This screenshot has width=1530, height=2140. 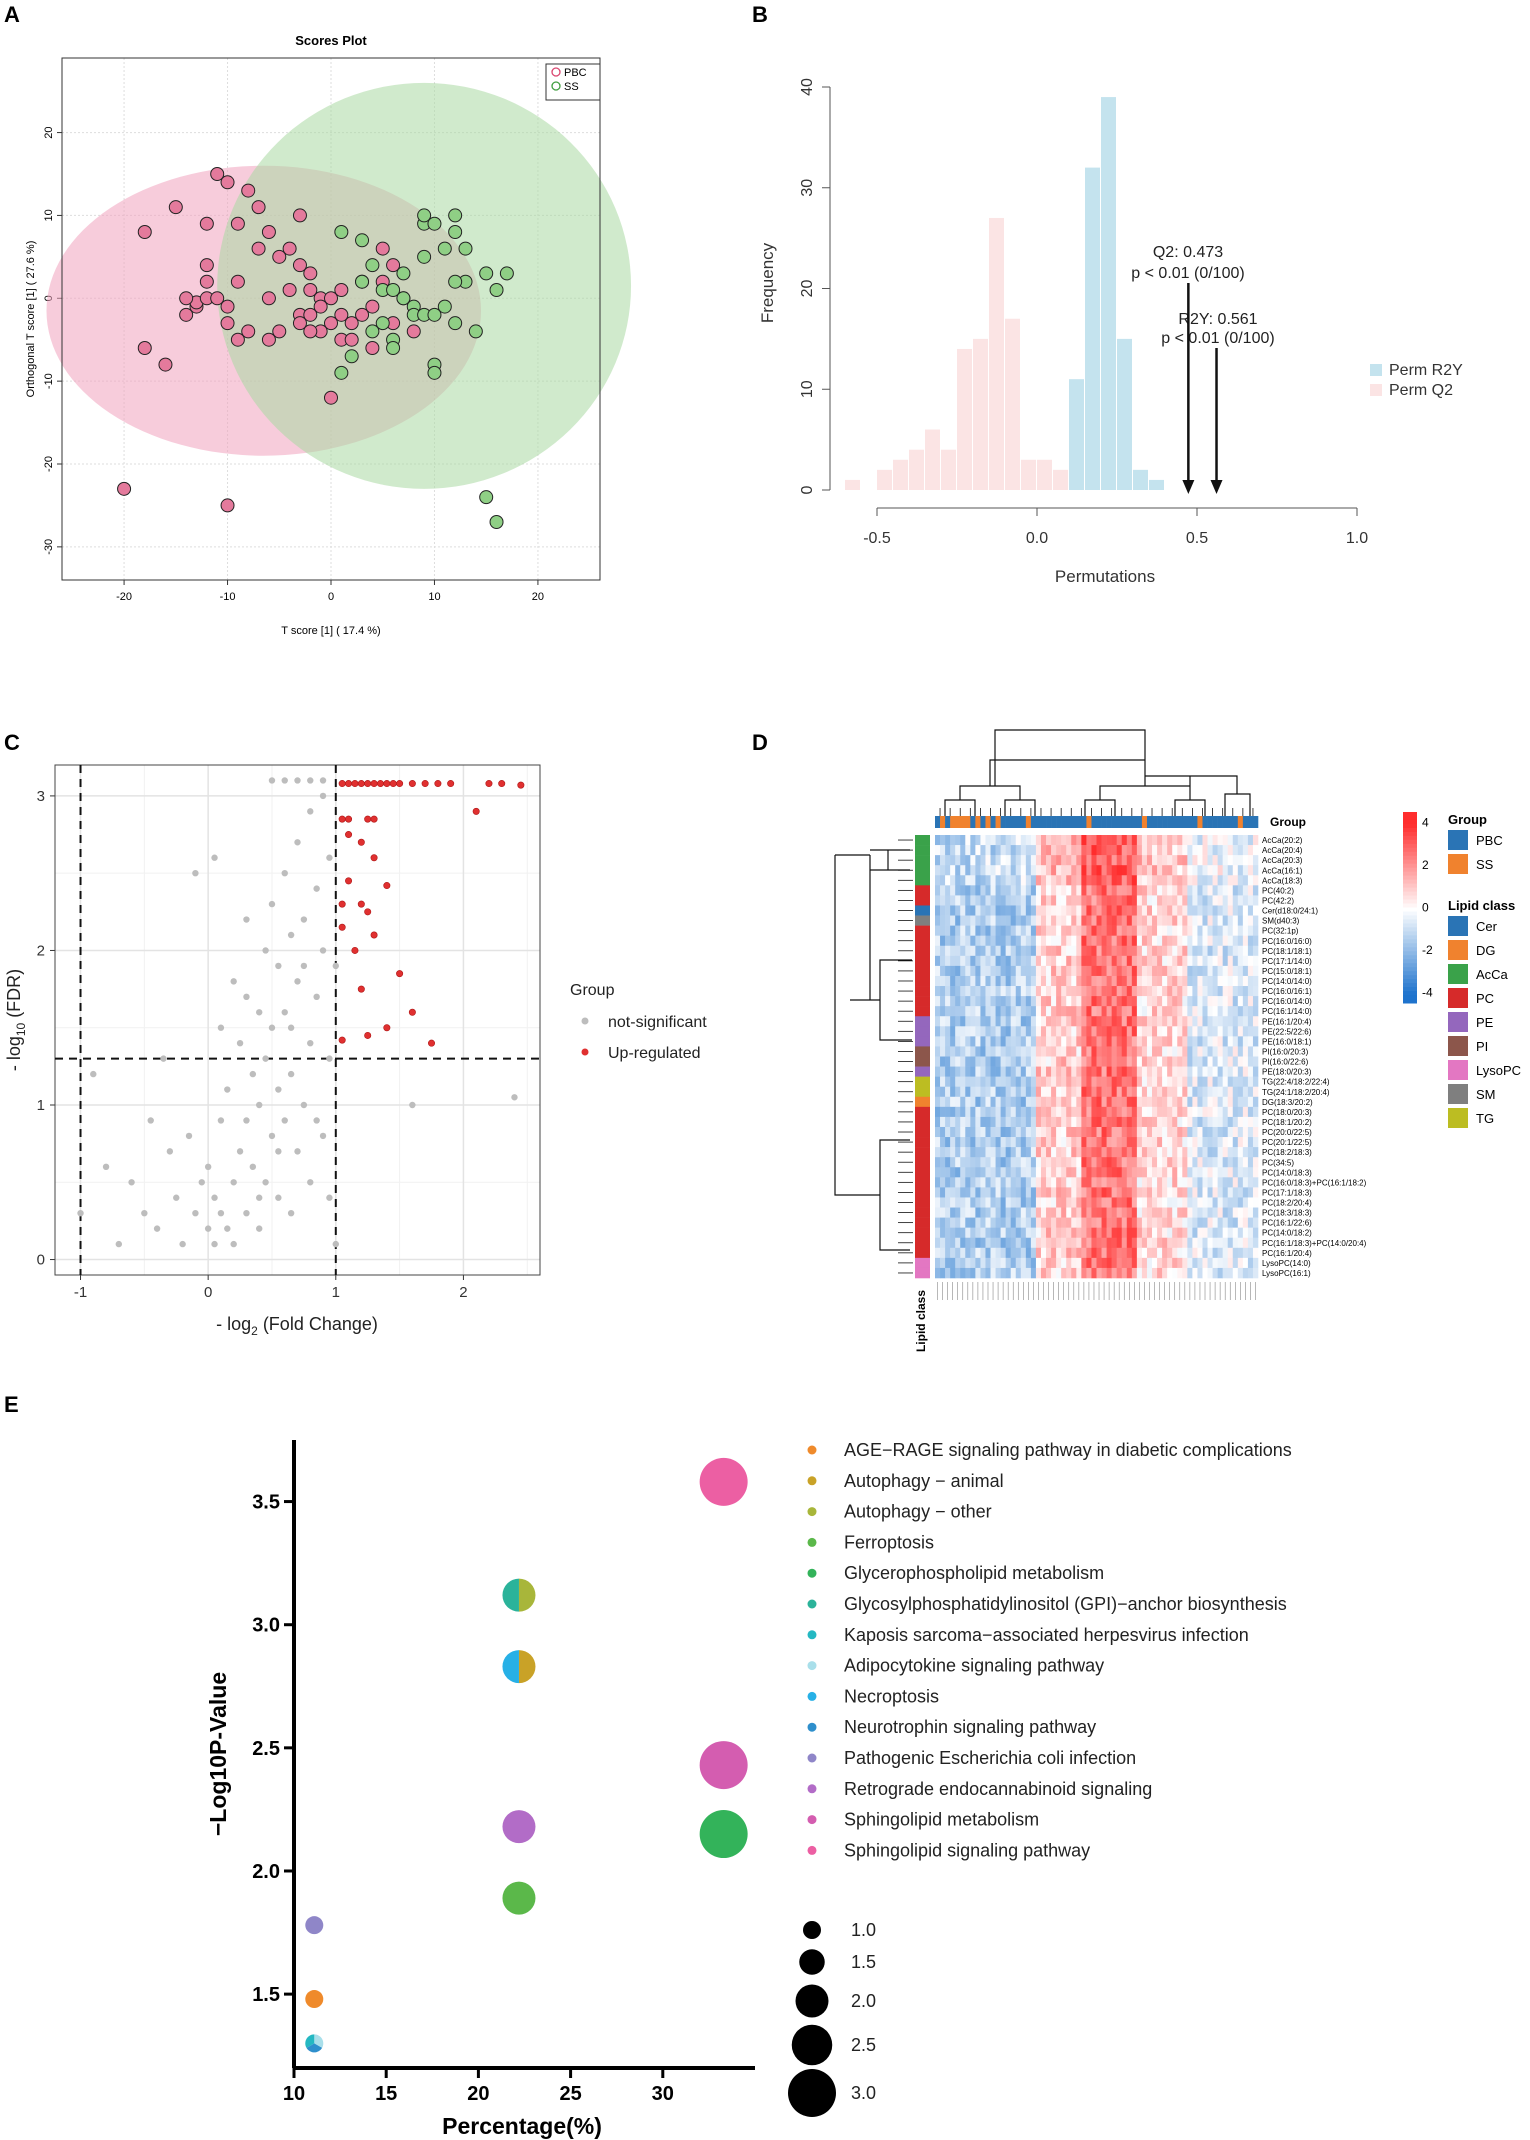 What do you see at coordinates (49, 464) in the screenshot?
I see `y-tick-label: -20` at bounding box center [49, 464].